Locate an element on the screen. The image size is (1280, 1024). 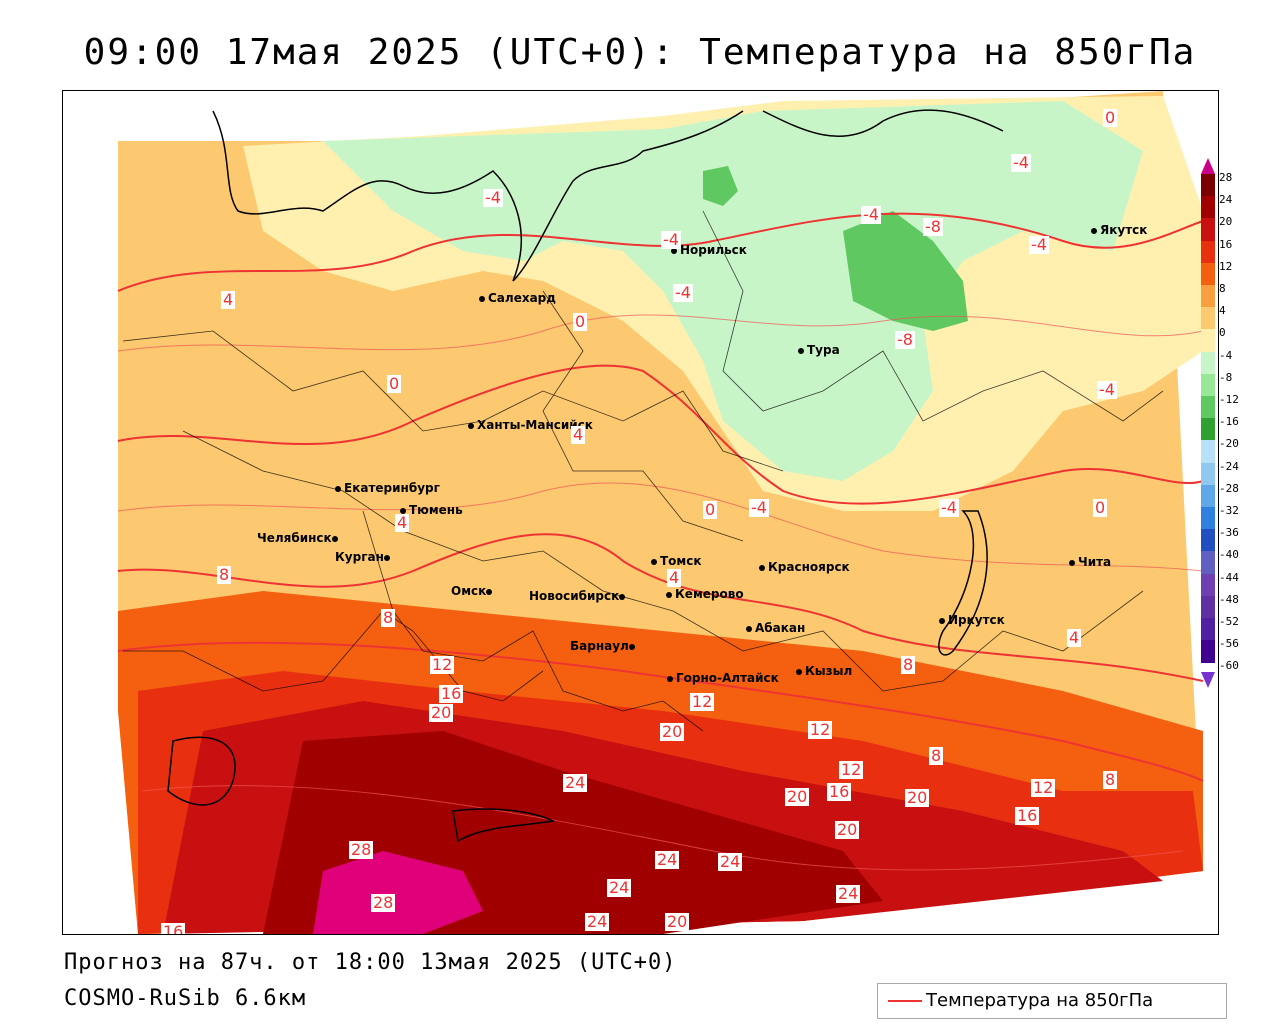
color-scale-tick-label: -20 is located at coordinates (1229, 444).